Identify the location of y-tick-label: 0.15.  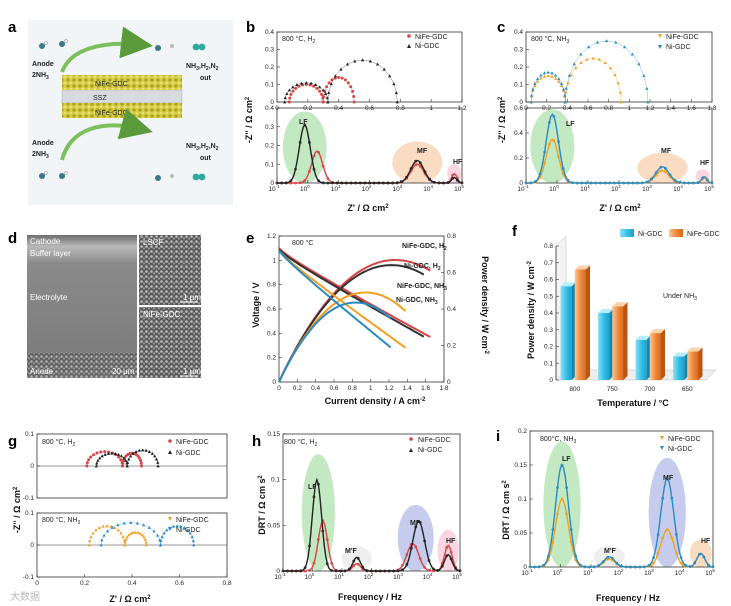
(520, 465).